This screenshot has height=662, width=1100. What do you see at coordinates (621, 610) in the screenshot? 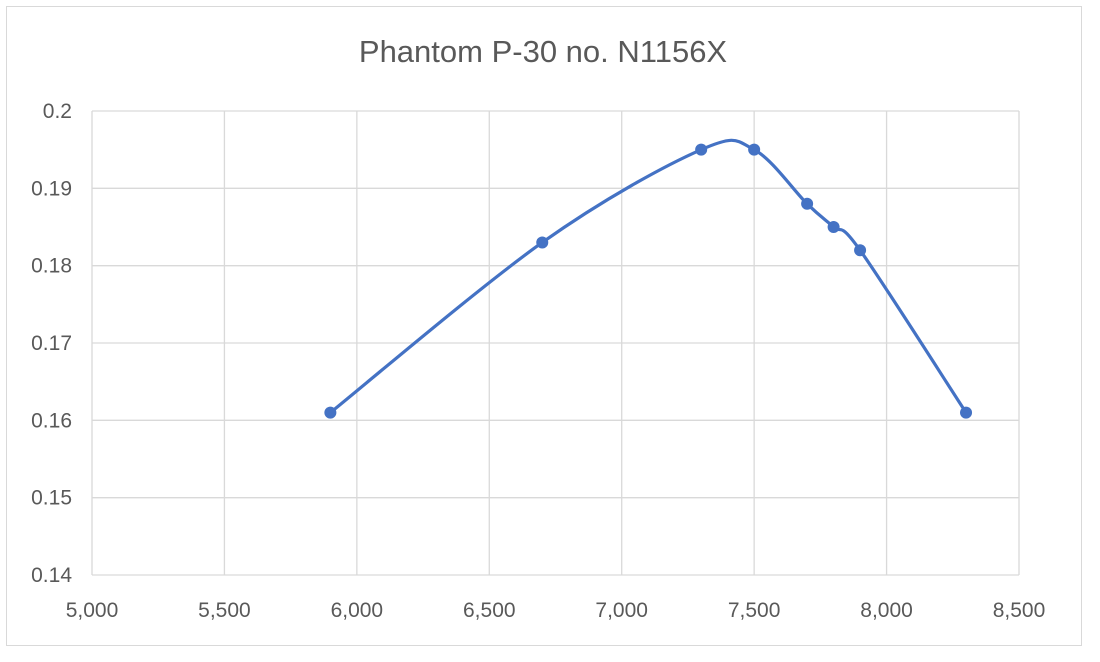
I see `x-tick-label: 7,000` at bounding box center [621, 610].